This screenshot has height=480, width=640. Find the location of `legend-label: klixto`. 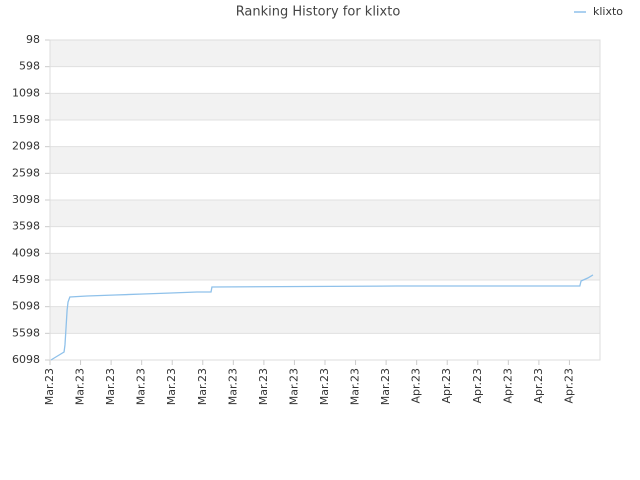

legend-label: klixto is located at coordinates (608, 11).